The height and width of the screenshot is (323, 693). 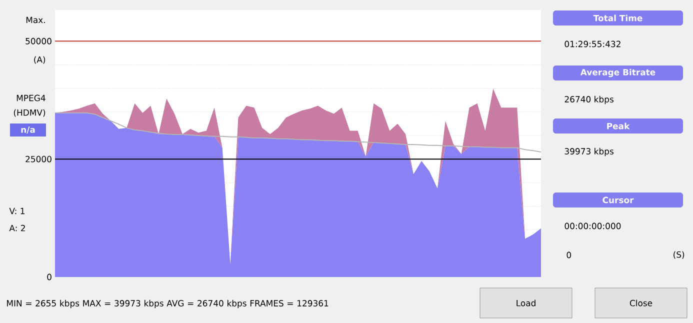 What do you see at coordinates (39, 41) in the screenshot?
I see `y-tick-label: 50000` at bounding box center [39, 41].